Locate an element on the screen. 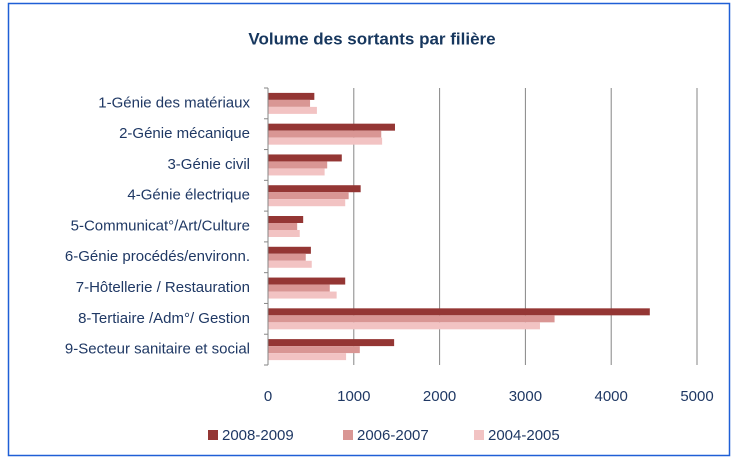 Image resolution: width=737 pixels, height=459 pixels. chart-title: Volume des sortants par filière is located at coordinates (371, 38).